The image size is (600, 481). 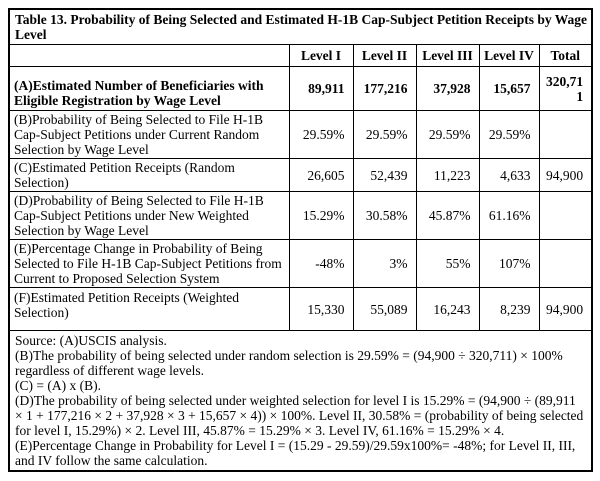 What do you see at coordinates (321, 88) in the screenshot?
I see `cell-value: 89,911` at bounding box center [321, 88].